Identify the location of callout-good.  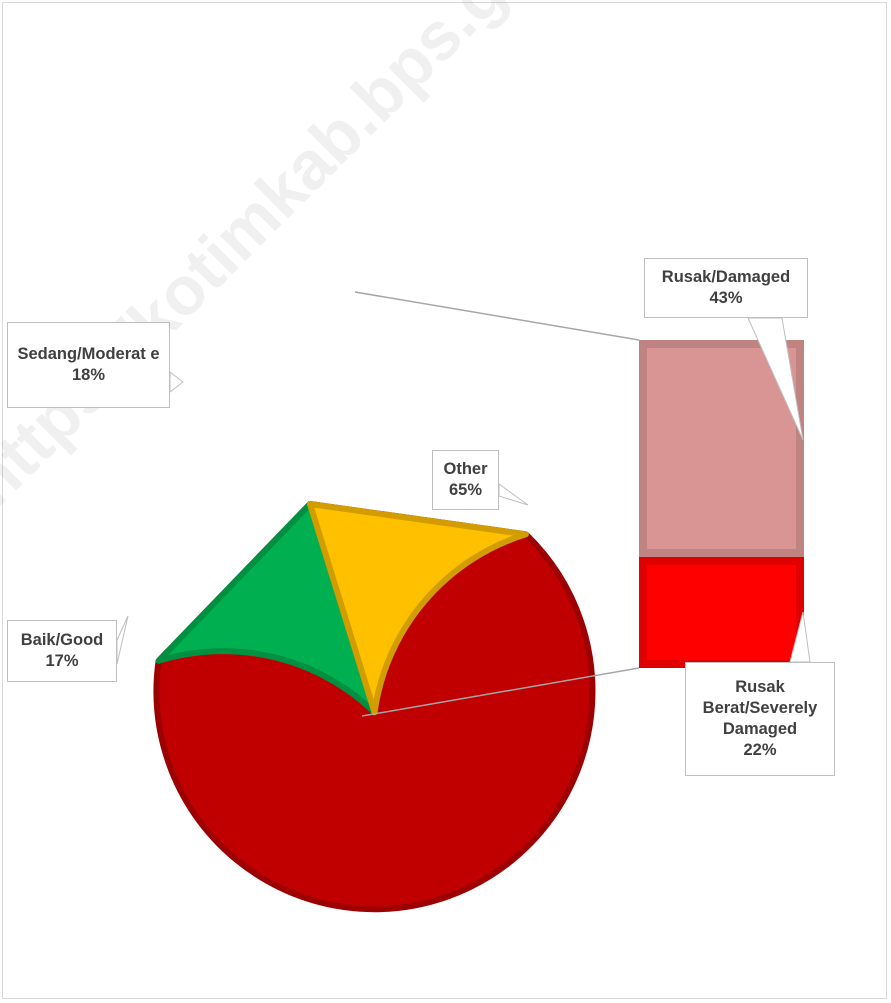
(122, 640).